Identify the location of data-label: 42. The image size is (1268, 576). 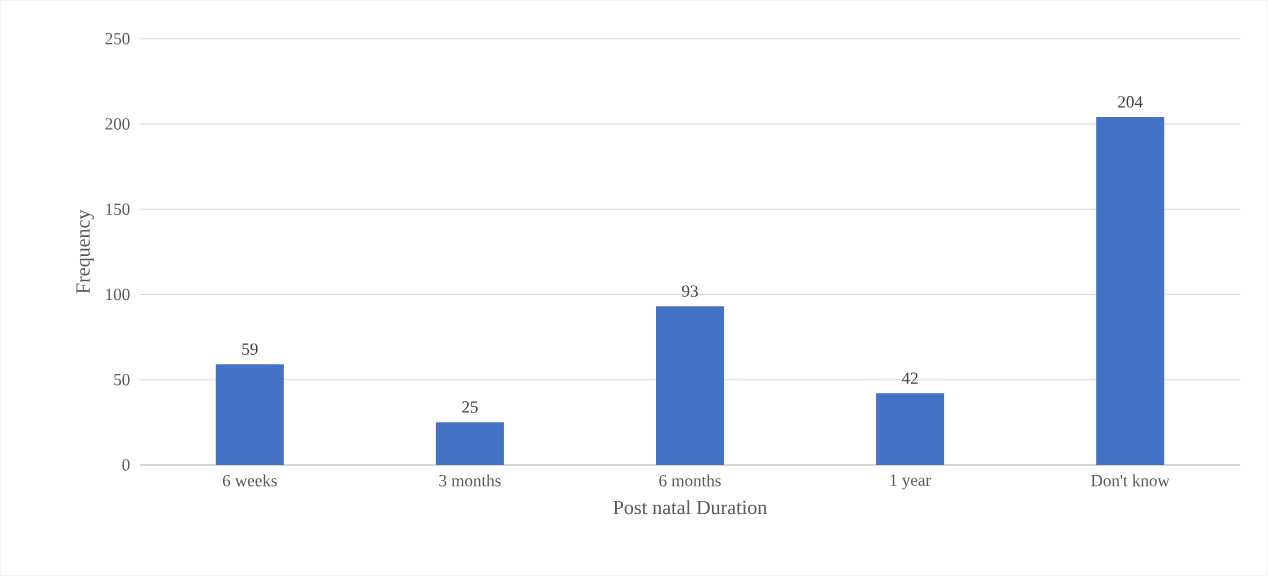
(909, 378).